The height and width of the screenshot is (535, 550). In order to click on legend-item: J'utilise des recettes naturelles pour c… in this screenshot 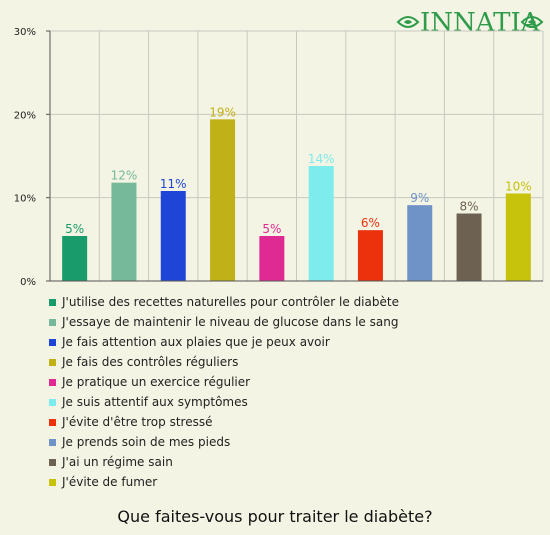, I will do `click(223, 302)`.